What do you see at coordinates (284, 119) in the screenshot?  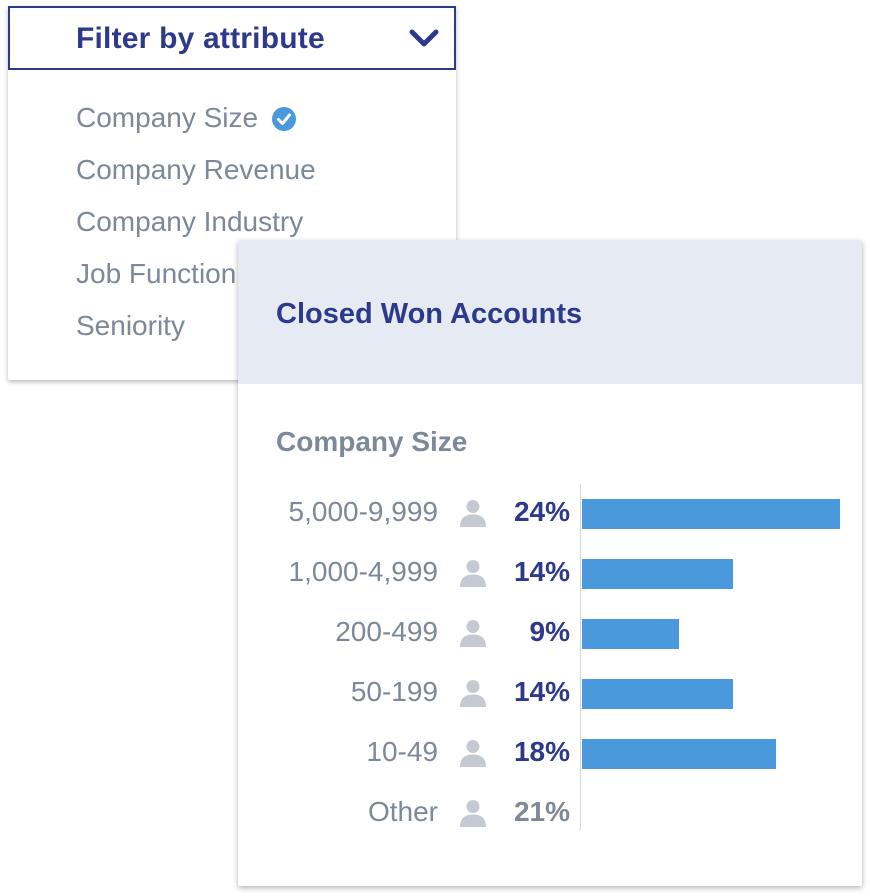 I see `check-circle-icon` at bounding box center [284, 119].